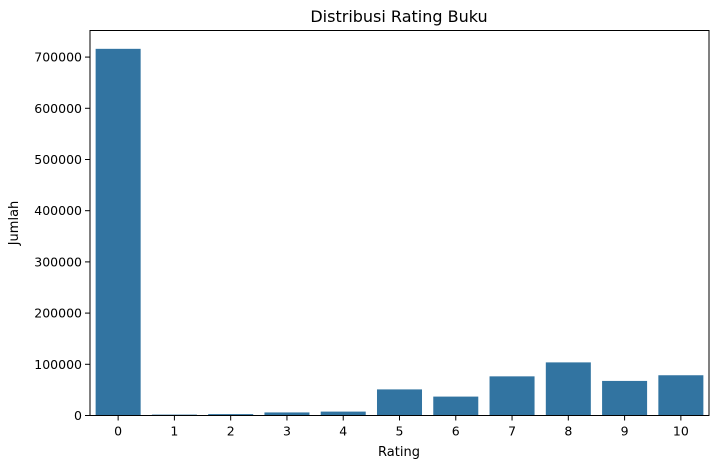  What do you see at coordinates (231, 431) in the screenshot?
I see `x-tick-label: 2` at bounding box center [231, 431].